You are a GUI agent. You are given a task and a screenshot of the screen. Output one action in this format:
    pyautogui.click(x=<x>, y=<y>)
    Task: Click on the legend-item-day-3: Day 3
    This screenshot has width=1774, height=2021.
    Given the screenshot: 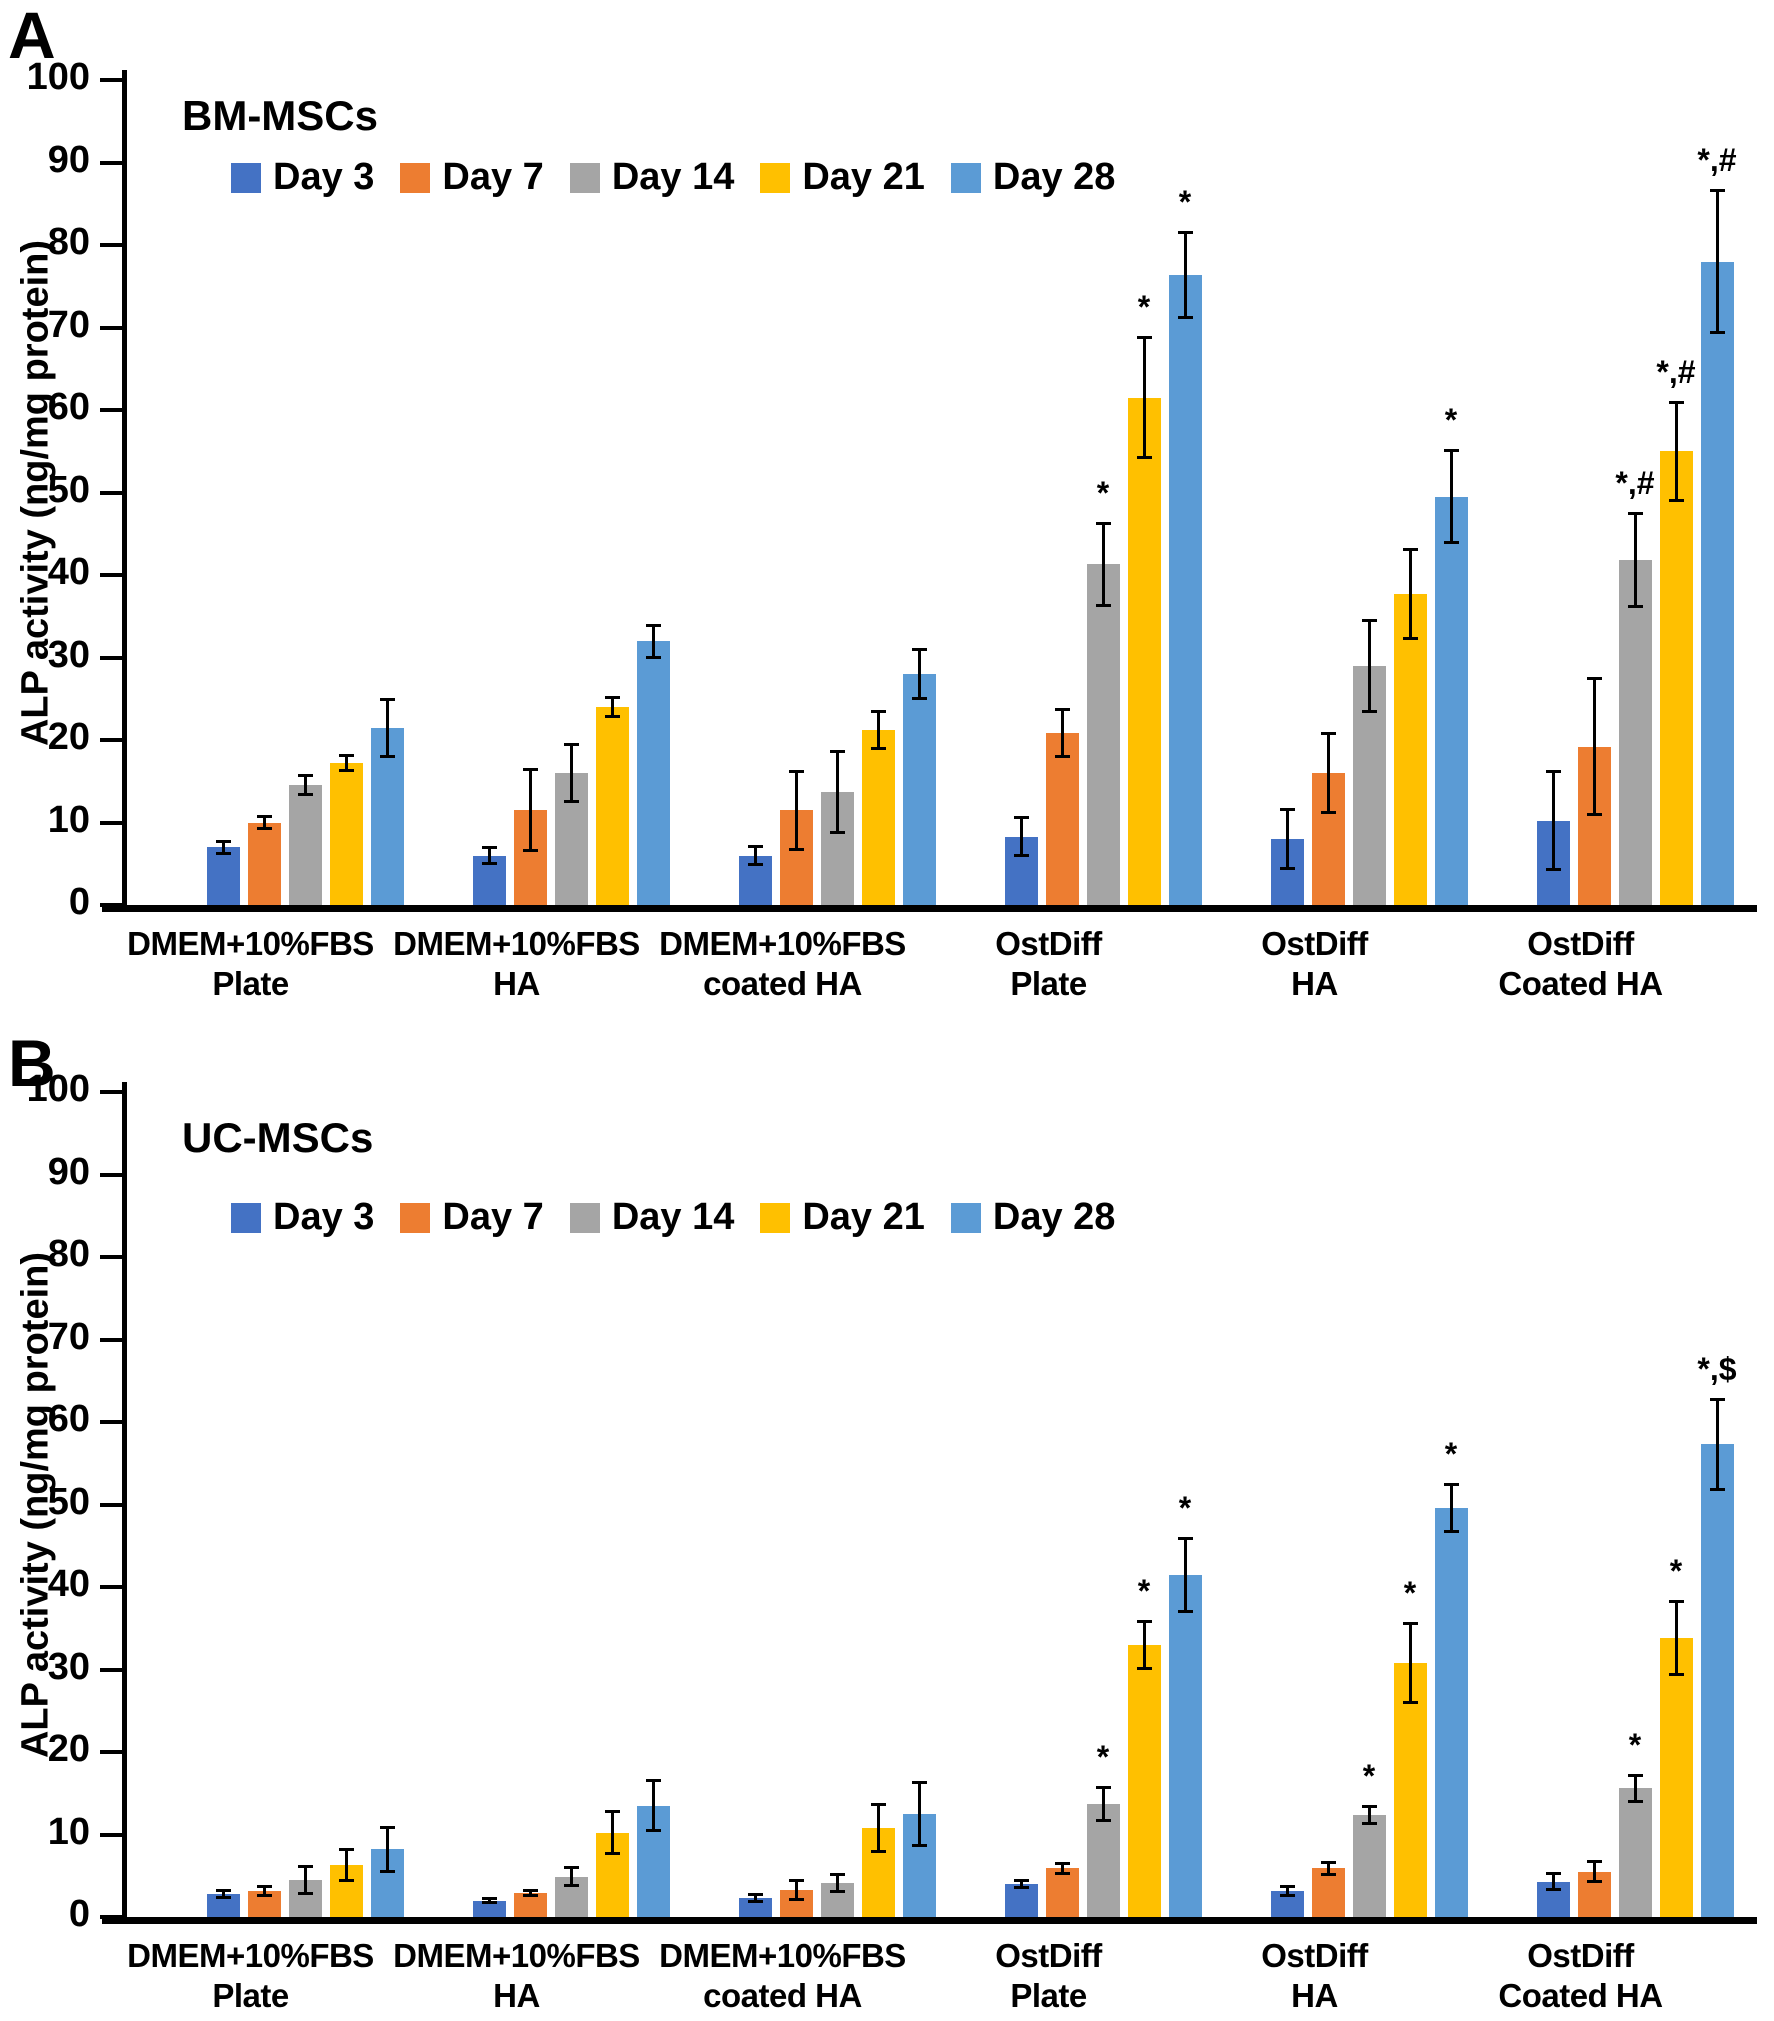 What is the action you would take?
    pyautogui.click(x=302, y=177)
    